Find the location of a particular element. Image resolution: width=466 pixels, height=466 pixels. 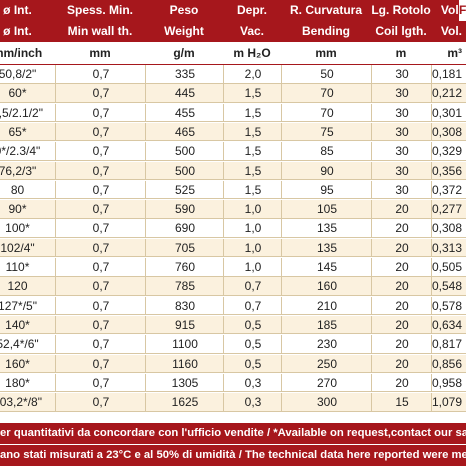

cell-diameter: 60* is located at coordinates (17, 93).